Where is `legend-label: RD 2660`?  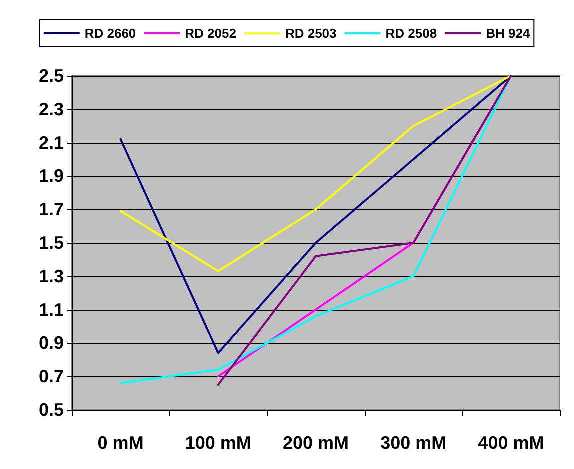
legend-label: RD 2660 is located at coordinates (110, 33).